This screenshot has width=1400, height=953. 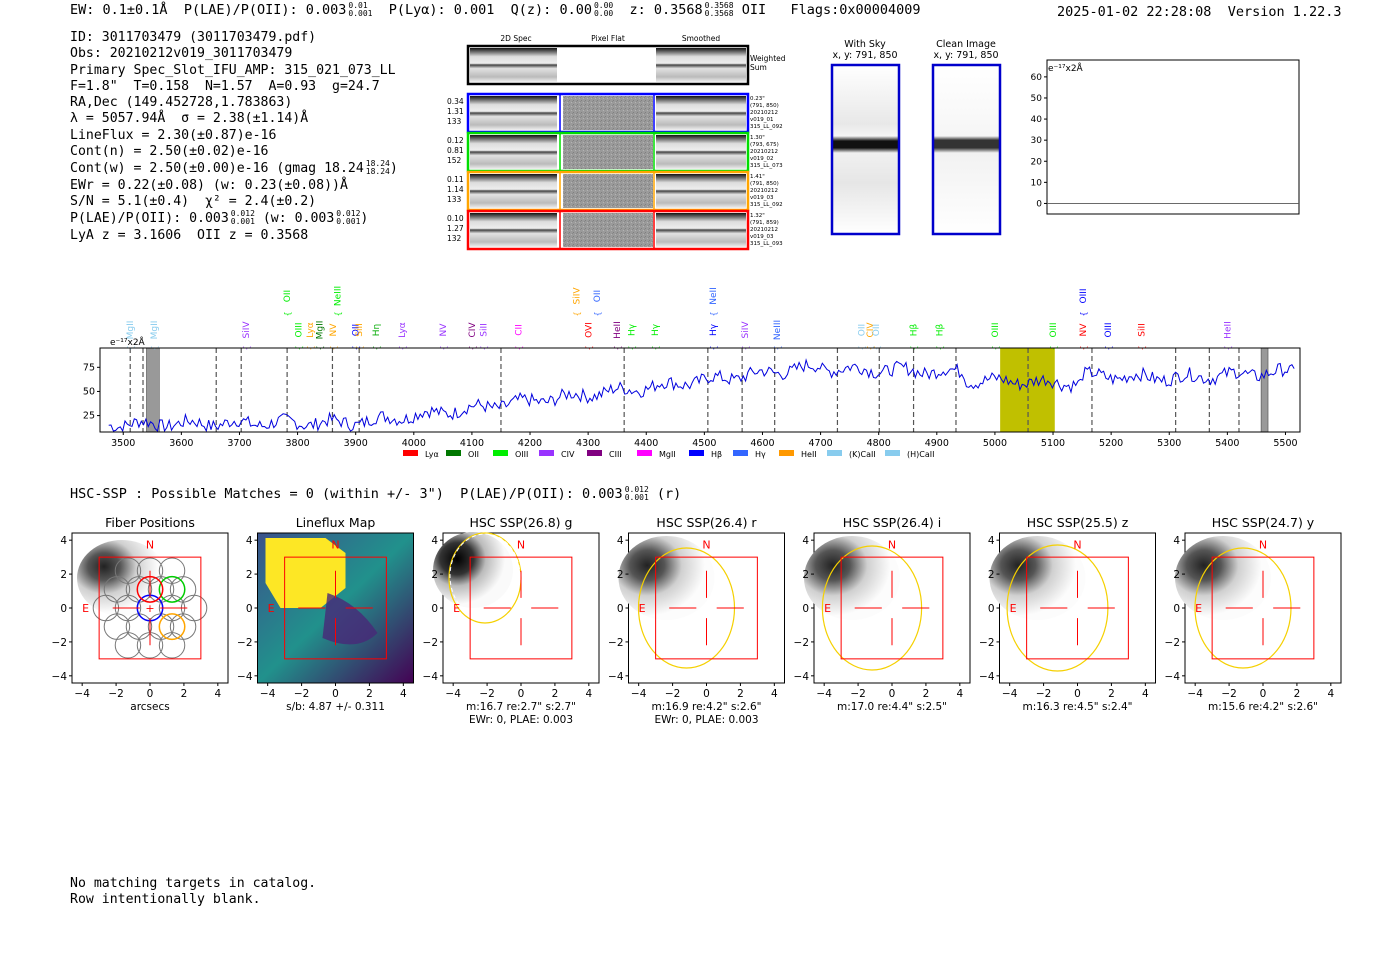 I want to click on line-label: NV, so click(x=1084, y=330).